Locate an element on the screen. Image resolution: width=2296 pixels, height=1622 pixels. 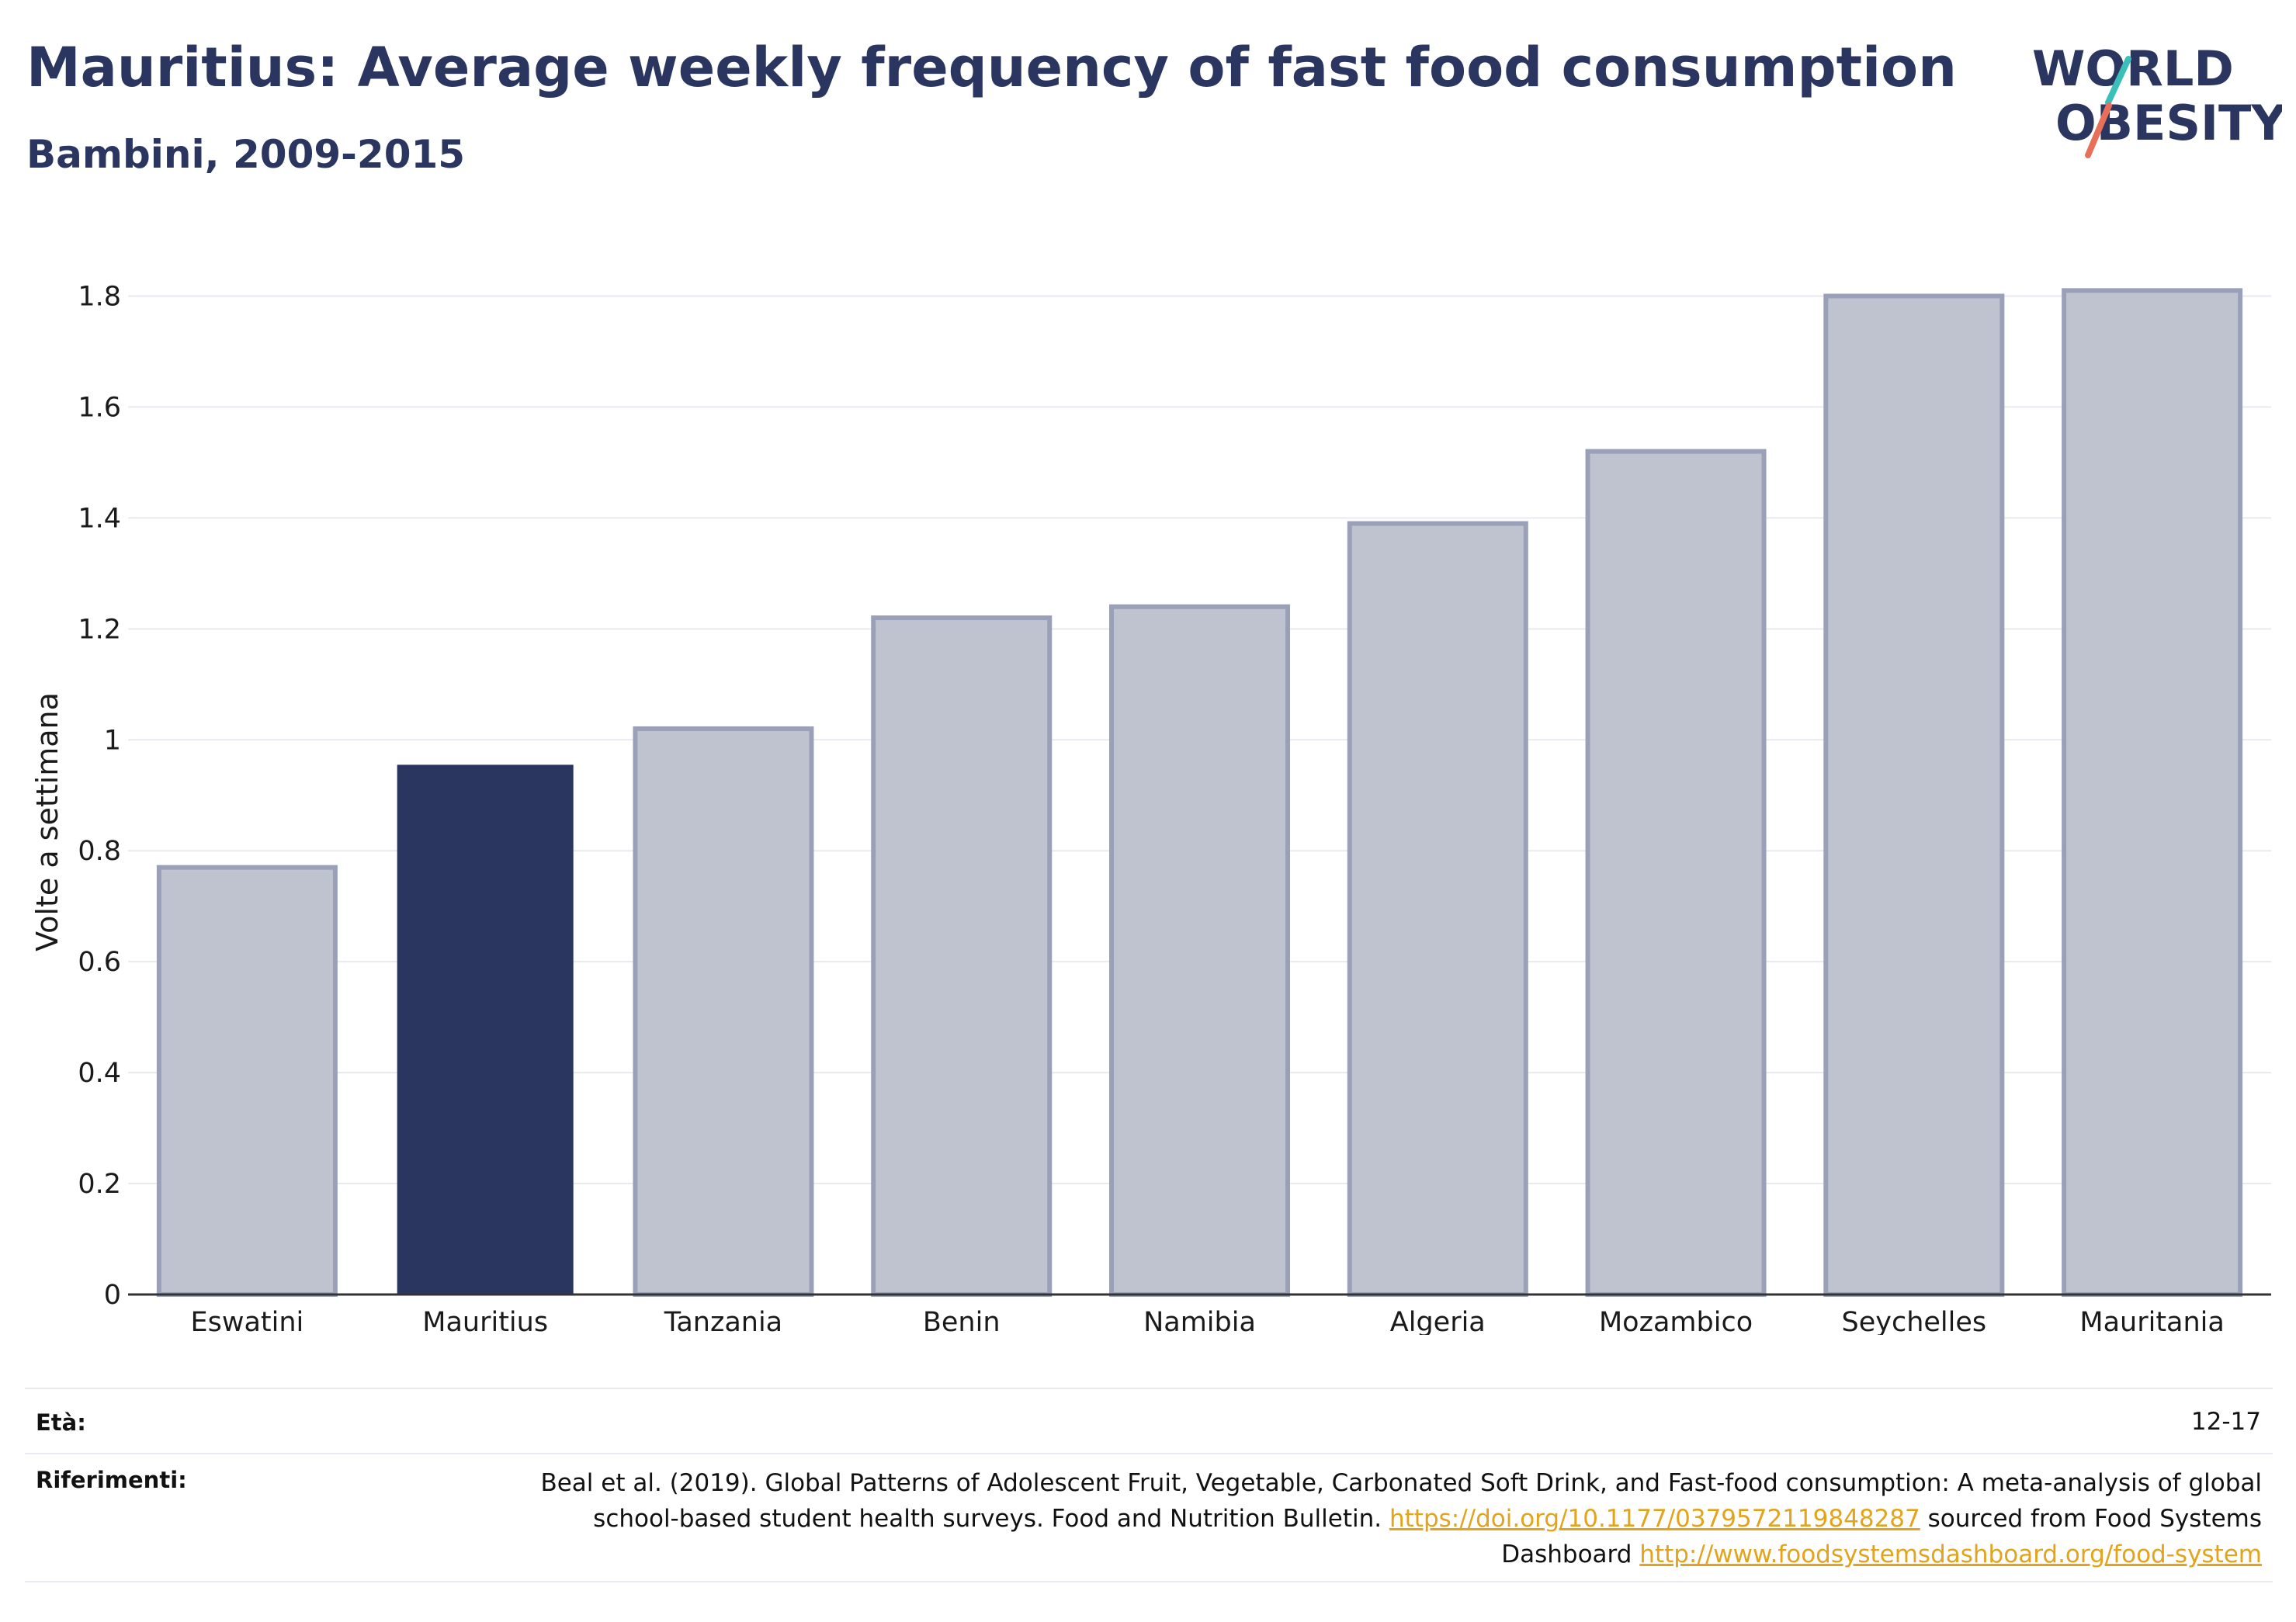
y-tick-label: 0.2 is located at coordinates (99, 1184).